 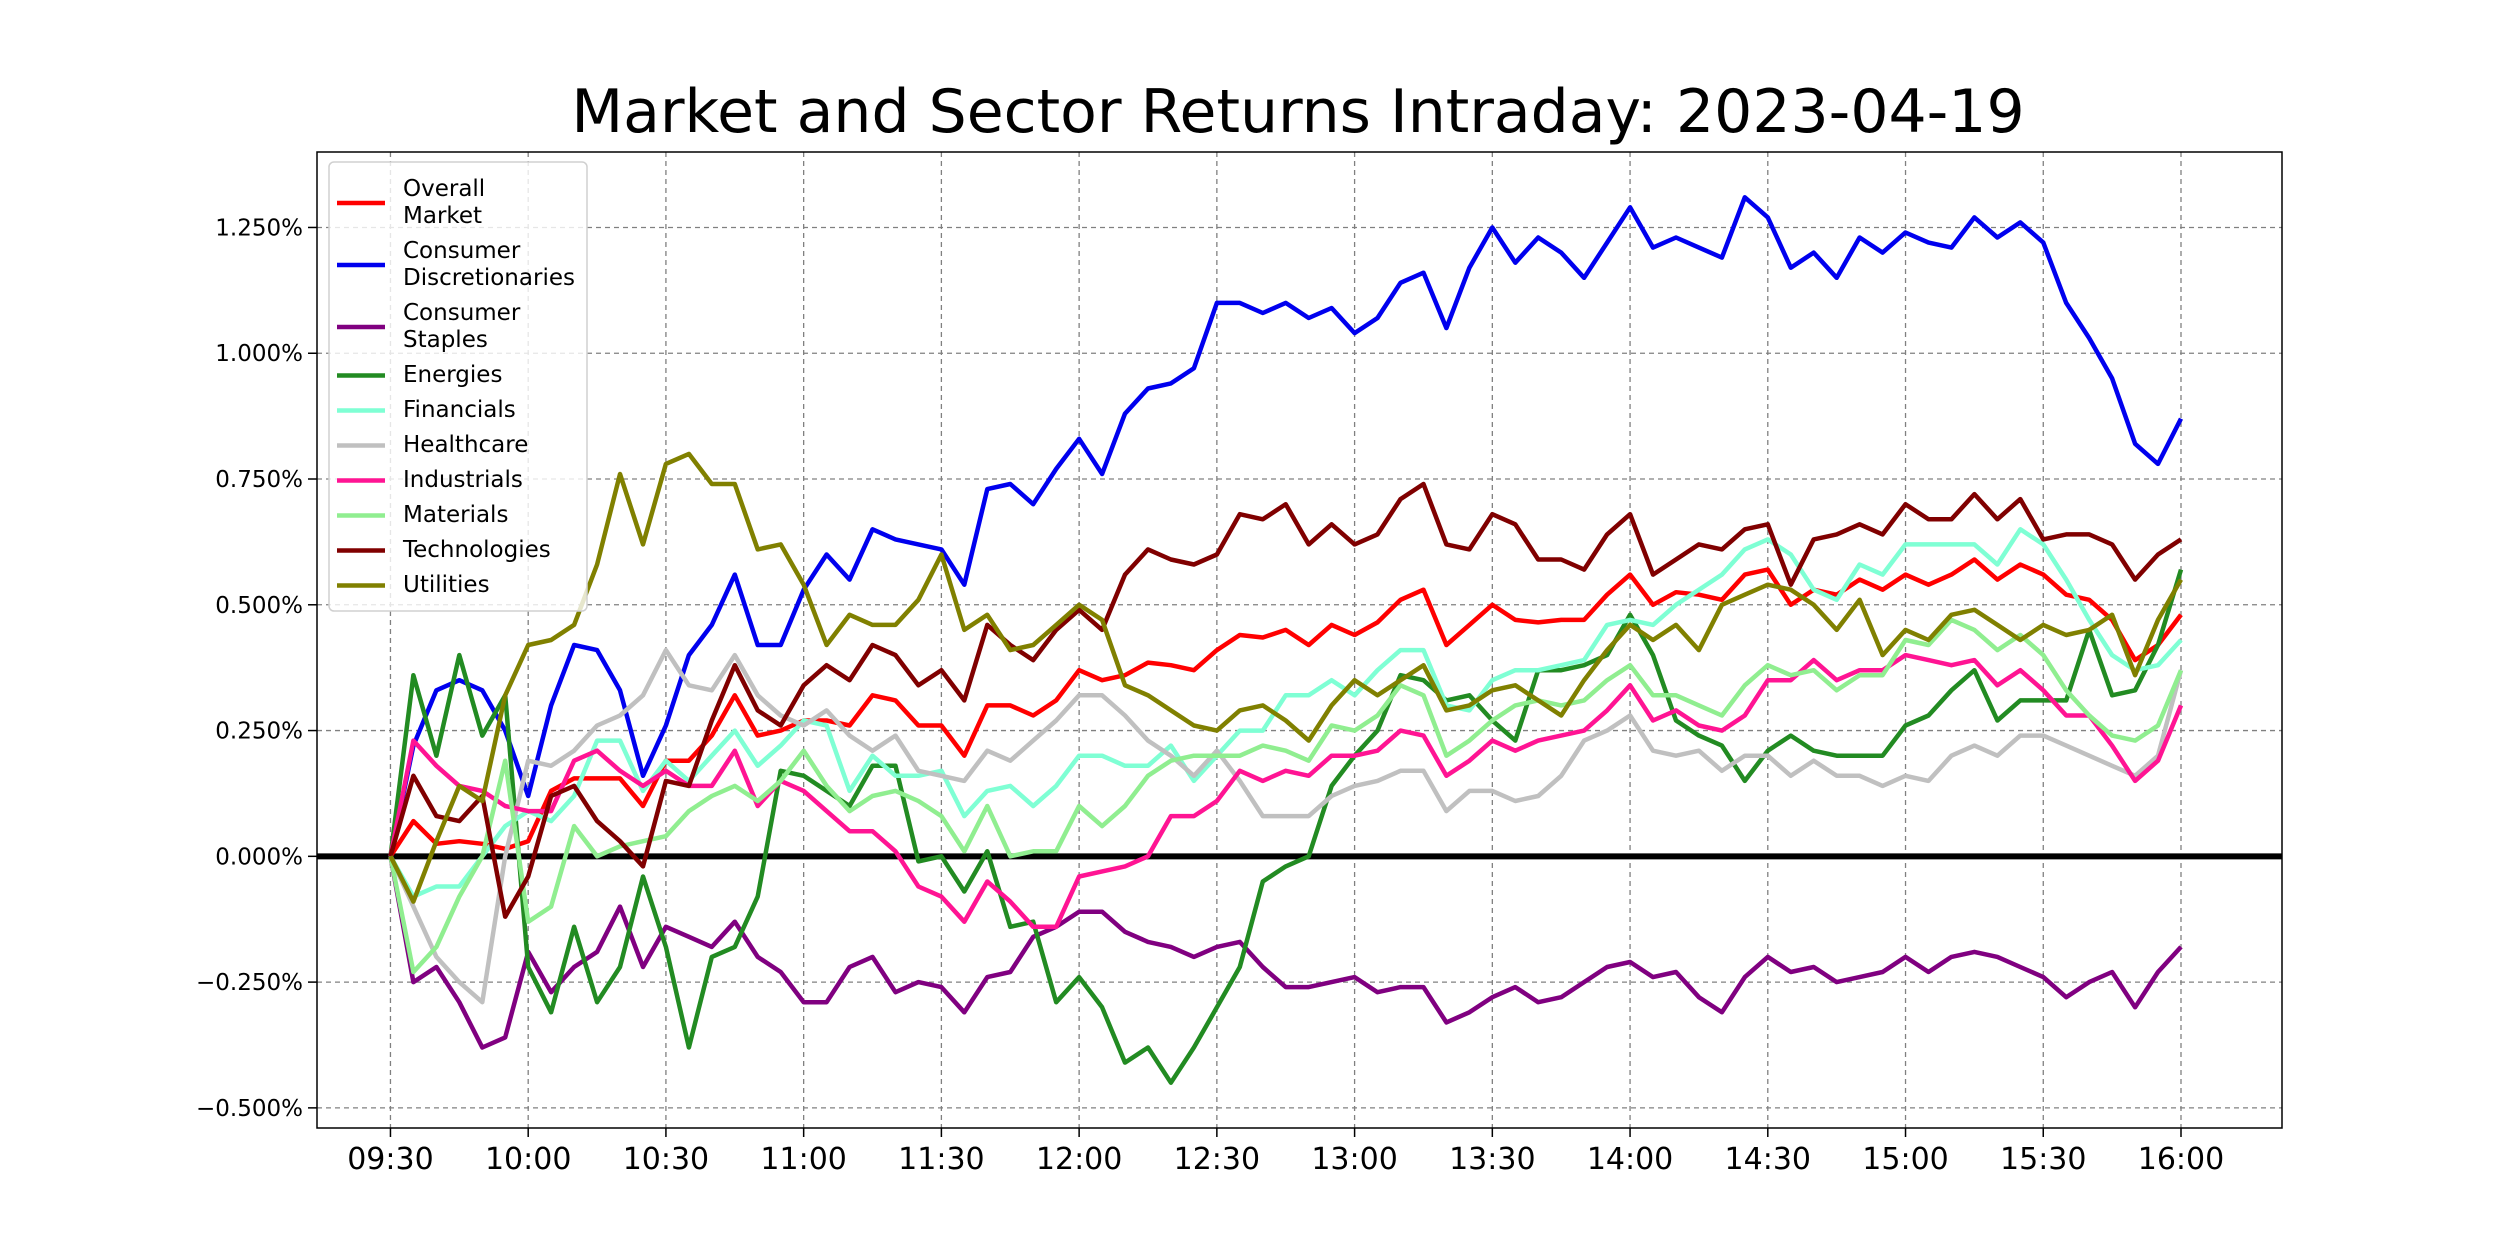 What do you see at coordinates (1768, 1159) in the screenshot?
I see `x-tick-label: 14:30` at bounding box center [1768, 1159].